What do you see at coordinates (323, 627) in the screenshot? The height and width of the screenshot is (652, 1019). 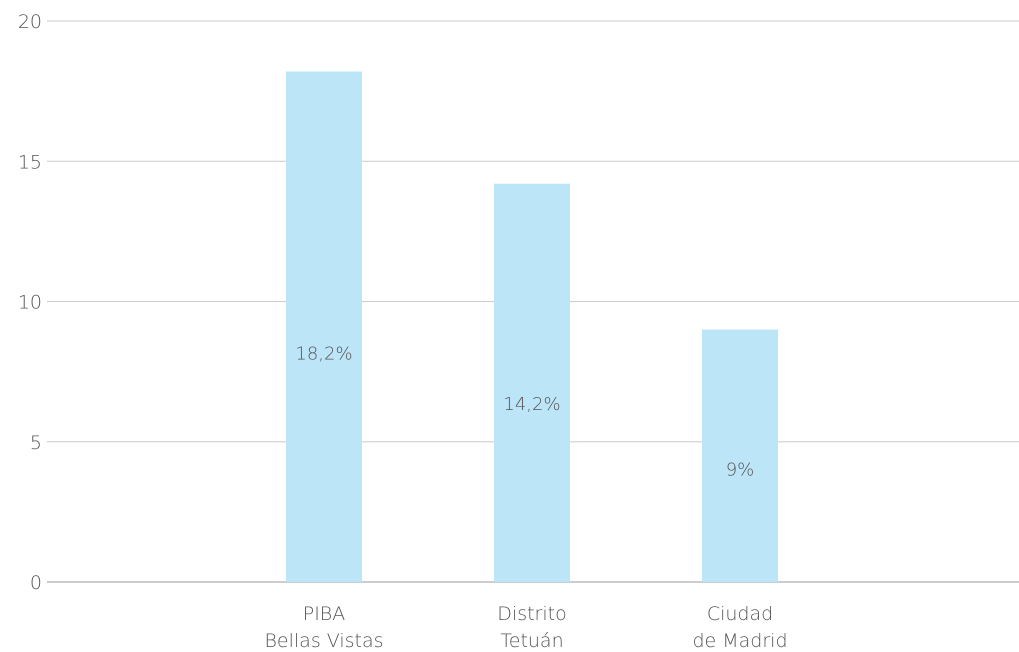 I see `x-tick-label: PIBA Bellas Vistas` at bounding box center [323, 627].